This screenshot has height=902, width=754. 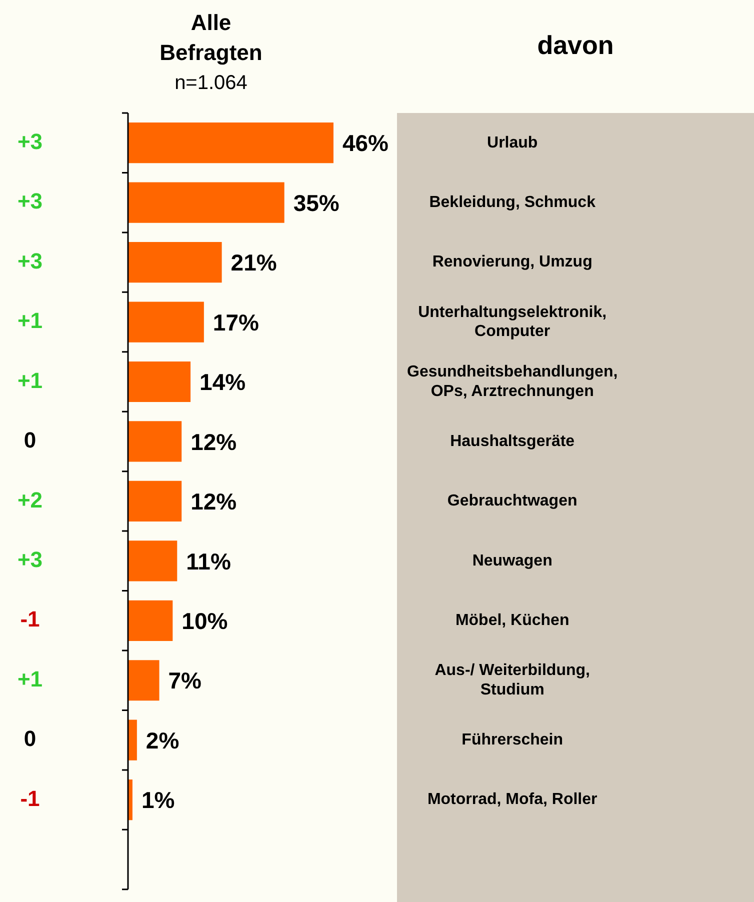 I want to click on data-label: 35%, so click(x=316, y=203).